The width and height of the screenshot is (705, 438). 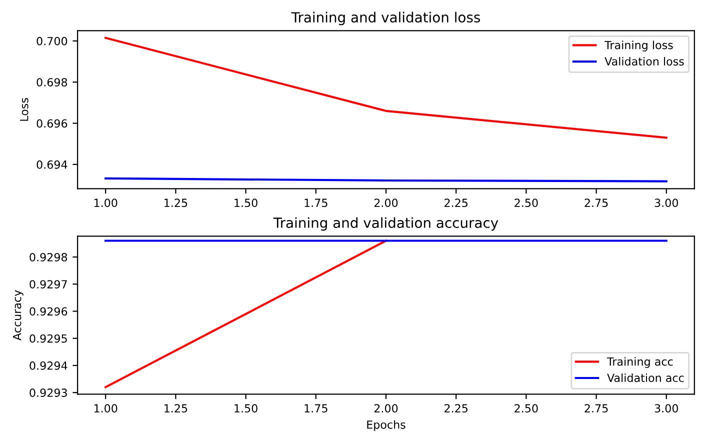 What do you see at coordinates (48, 338) in the screenshot?
I see `y-tick-label: 0.9295` at bounding box center [48, 338].